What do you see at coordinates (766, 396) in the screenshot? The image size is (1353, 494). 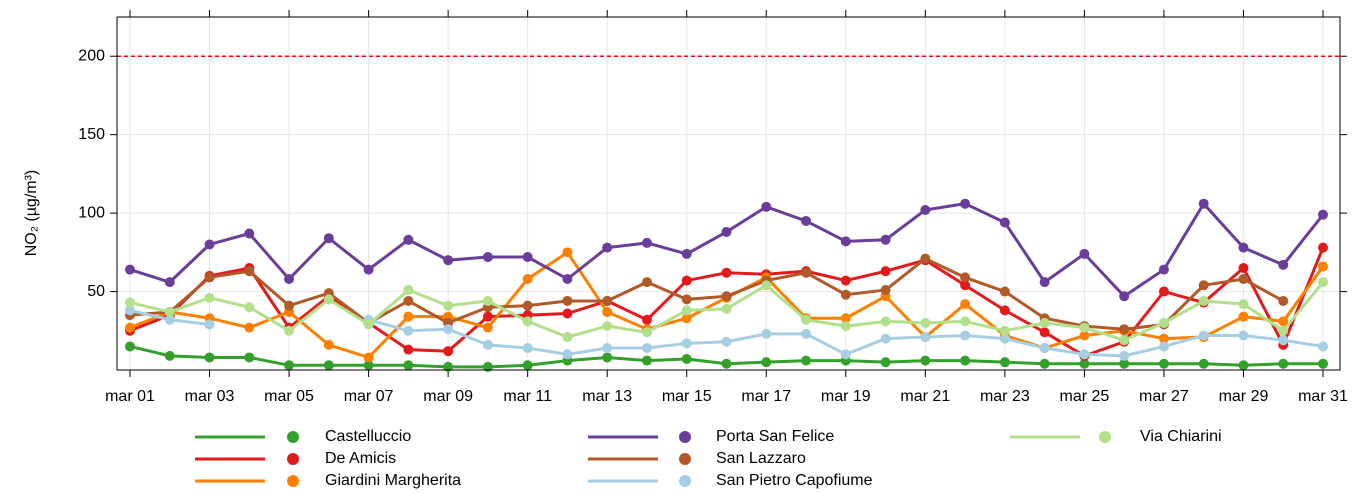 I see `x-tick-label: mar 17` at bounding box center [766, 396].